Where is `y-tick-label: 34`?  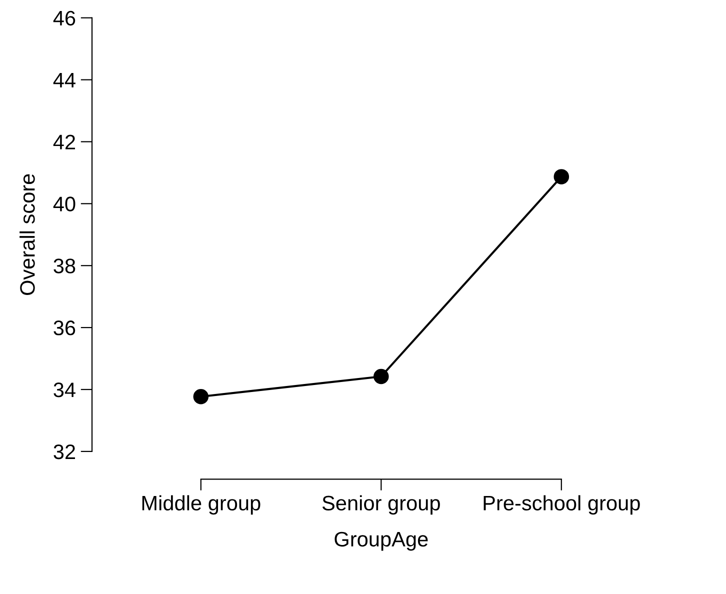
y-tick-label: 34 is located at coordinates (65, 390).